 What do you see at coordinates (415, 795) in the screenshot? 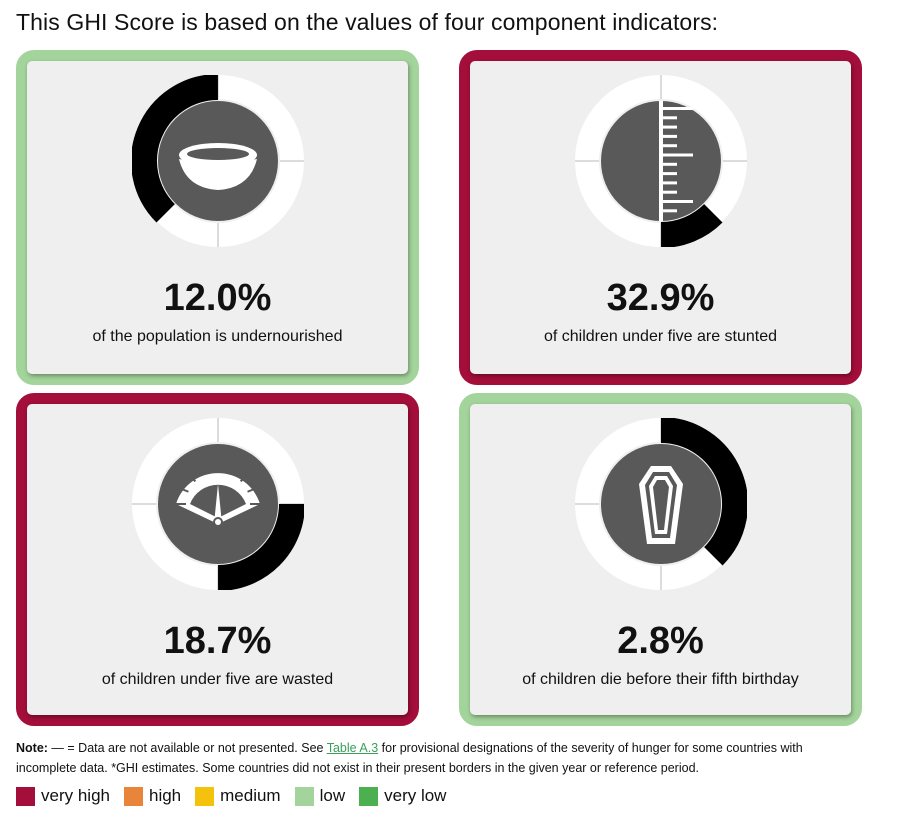
I see `legend-label: very low` at bounding box center [415, 795].